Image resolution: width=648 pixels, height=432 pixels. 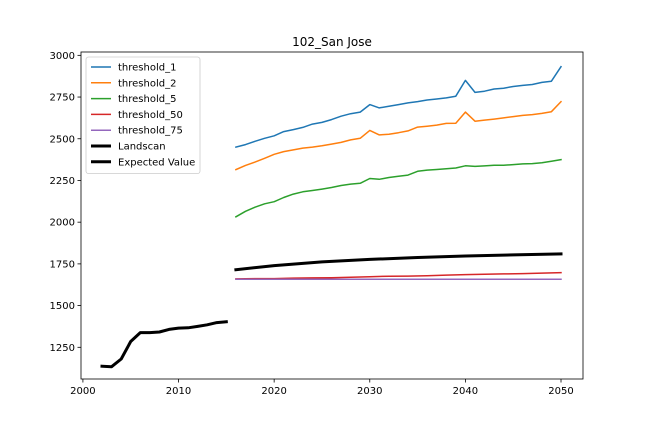 What do you see at coordinates (147, 99) in the screenshot?
I see `legend-label: threshold_5` at bounding box center [147, 99].